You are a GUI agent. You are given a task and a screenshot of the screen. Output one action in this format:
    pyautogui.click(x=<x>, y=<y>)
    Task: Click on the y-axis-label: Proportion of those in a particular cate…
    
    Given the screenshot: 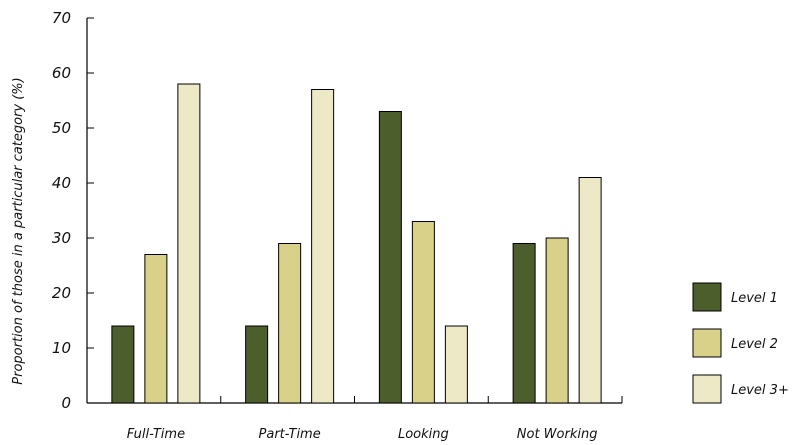 What is the action you would take?
    pyautogui.click(x=18, y=230)
    